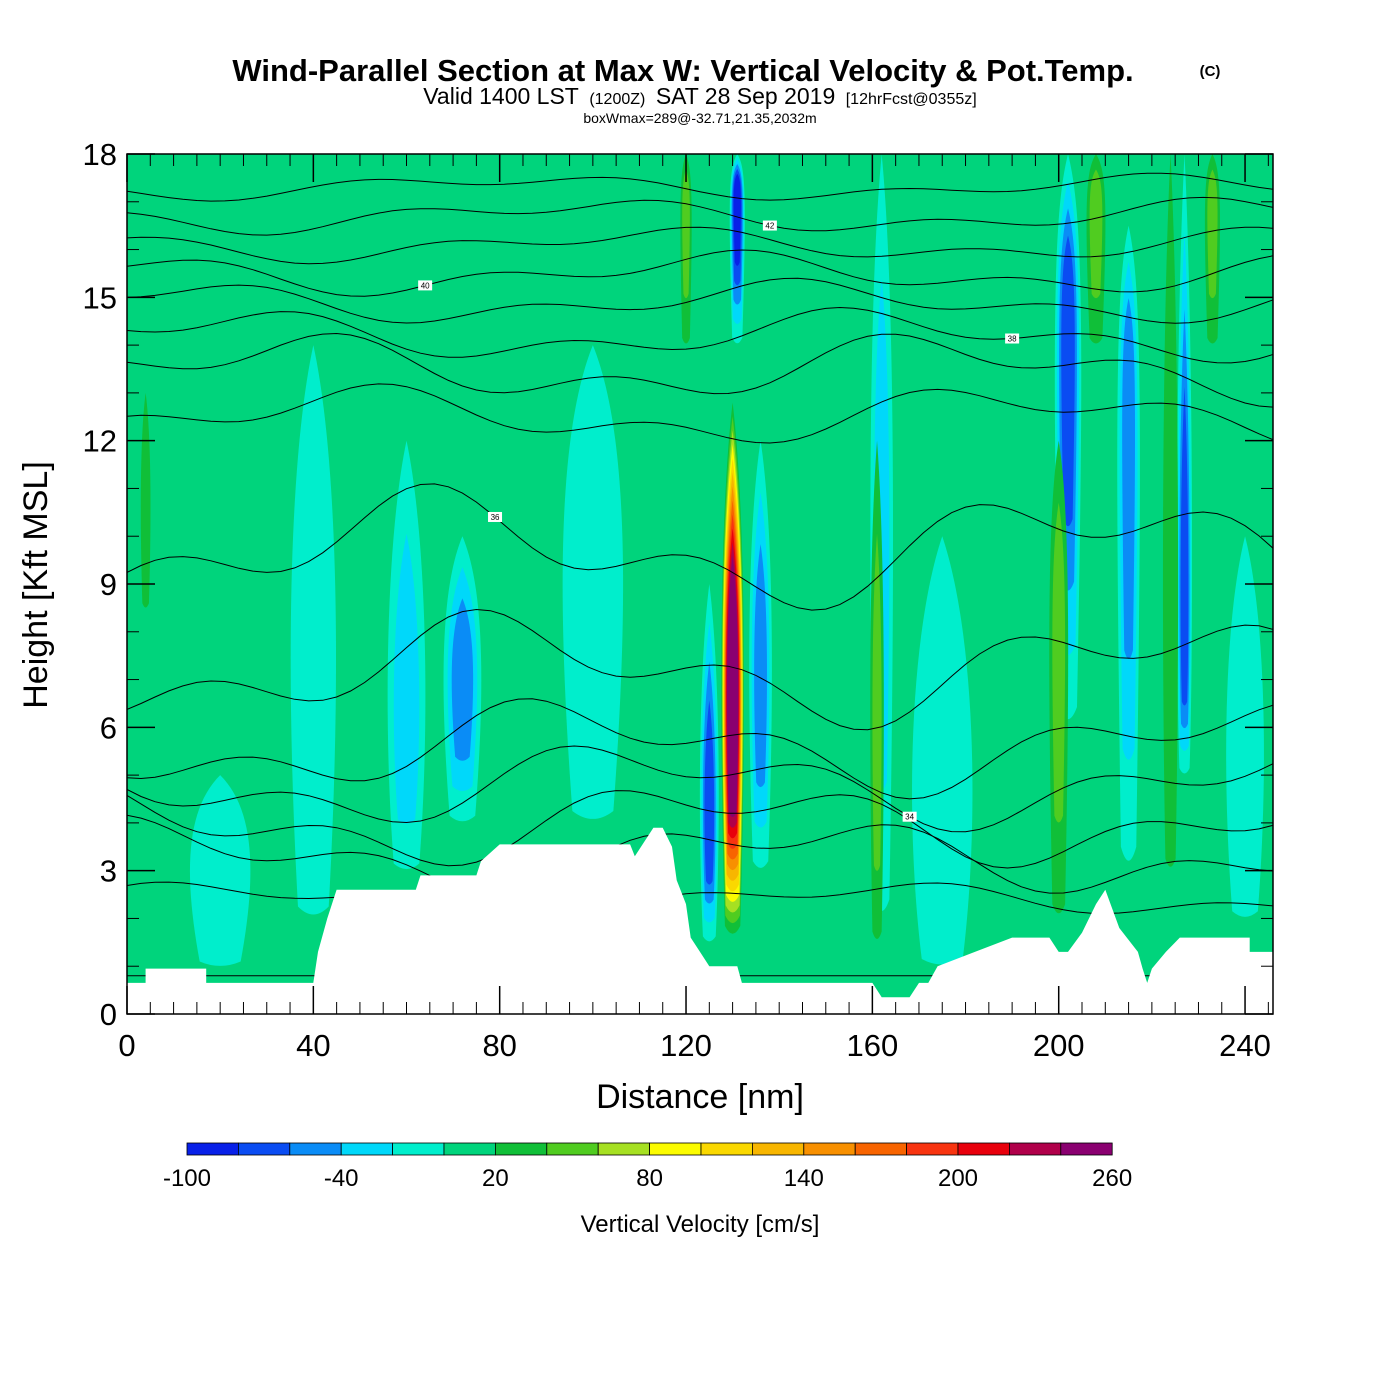  I want to click on colorbar-tick-label-6: 260, so click(1112, 1178).